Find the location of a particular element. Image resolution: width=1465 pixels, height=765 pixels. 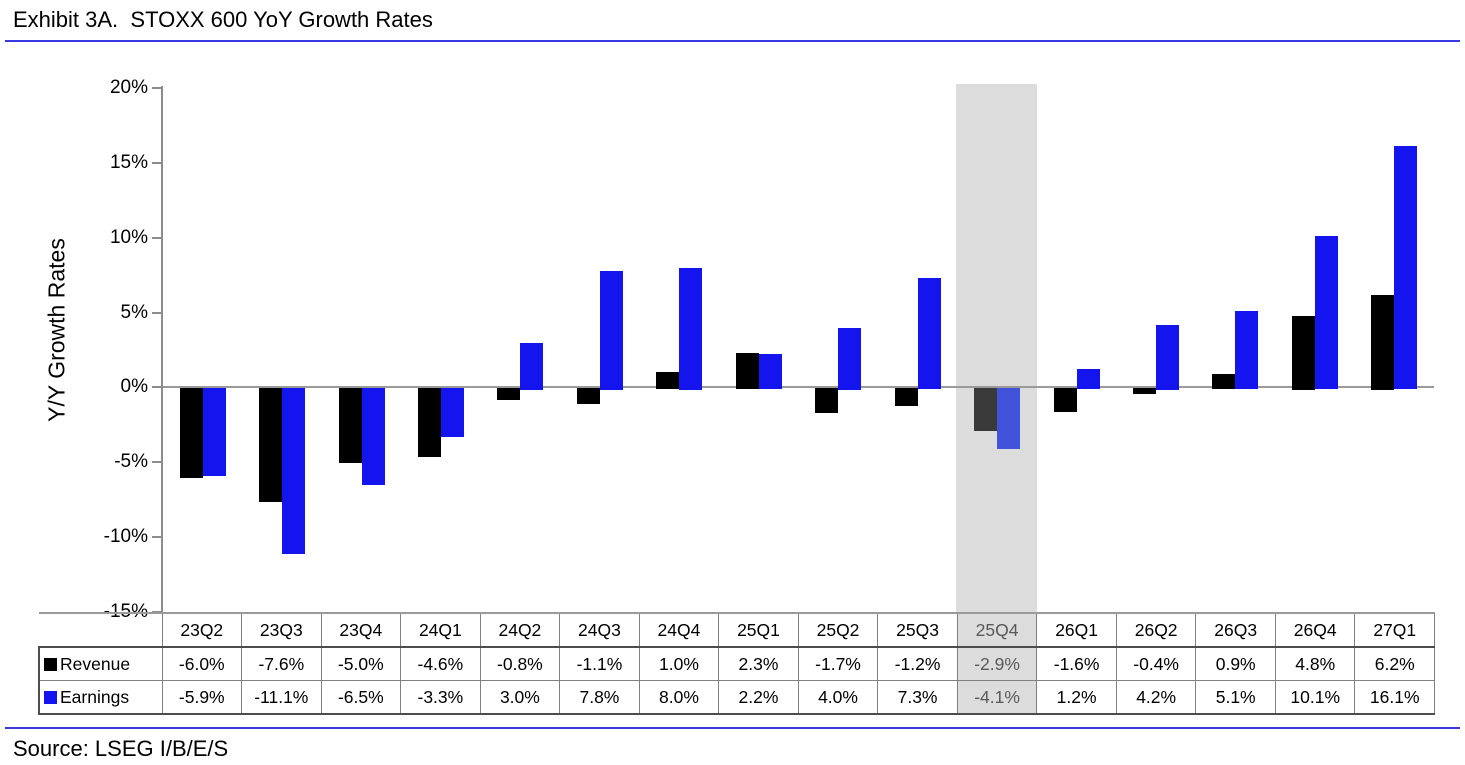

column-header-26Q2: 26Q2 is located at coordinates (1156, 630).